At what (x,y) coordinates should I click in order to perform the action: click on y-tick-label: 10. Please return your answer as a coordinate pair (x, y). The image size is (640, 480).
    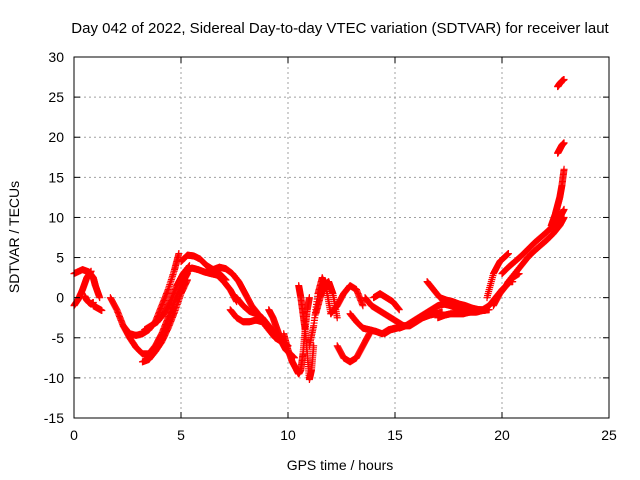
    Looking at the image, I should click on (56, 217).